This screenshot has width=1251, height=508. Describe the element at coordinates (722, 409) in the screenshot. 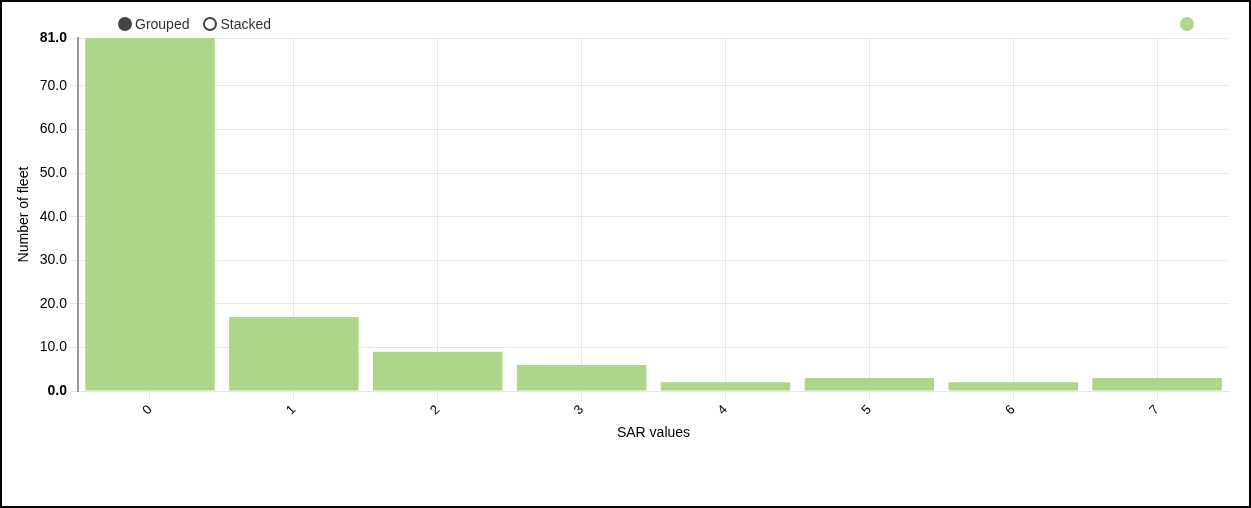

I see `x-tick-label: 4` at that location.